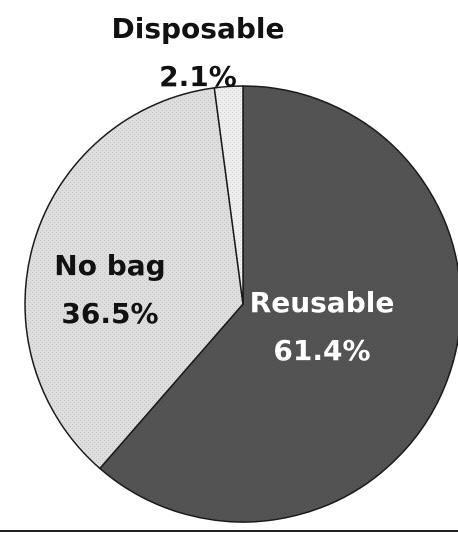 The height and width of the screenshot is (538, 458). What do you see at coordinates (109, 313) in the screenshot?
I see `slice-value-no-bag: 36.5%` at bounding box center [109, 313].